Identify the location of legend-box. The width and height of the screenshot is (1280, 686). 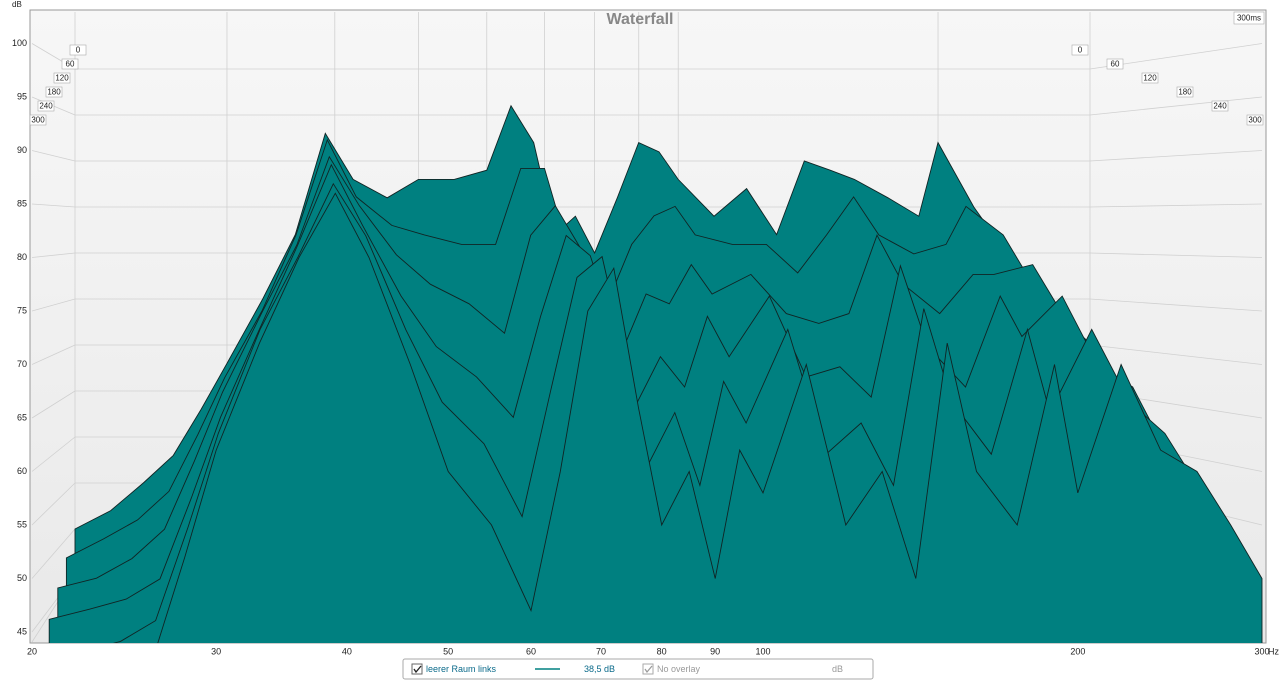
(638, 669).